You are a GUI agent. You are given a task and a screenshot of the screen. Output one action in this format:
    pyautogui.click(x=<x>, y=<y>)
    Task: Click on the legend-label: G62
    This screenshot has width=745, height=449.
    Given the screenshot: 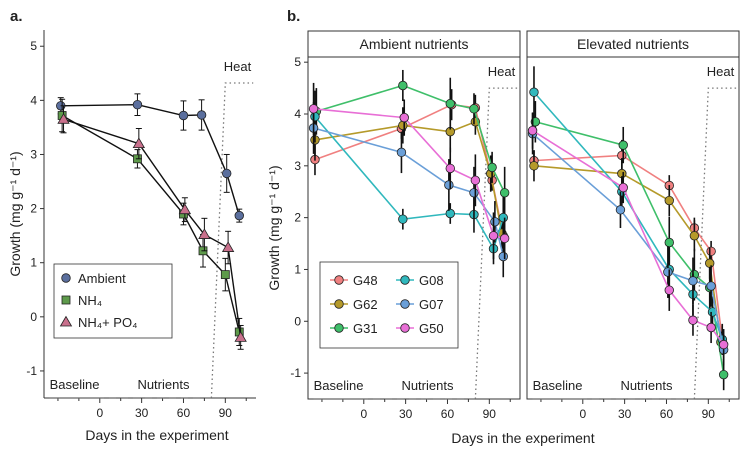 What is the action you would take?
    pyautogui.click(x=365, y=304)
    